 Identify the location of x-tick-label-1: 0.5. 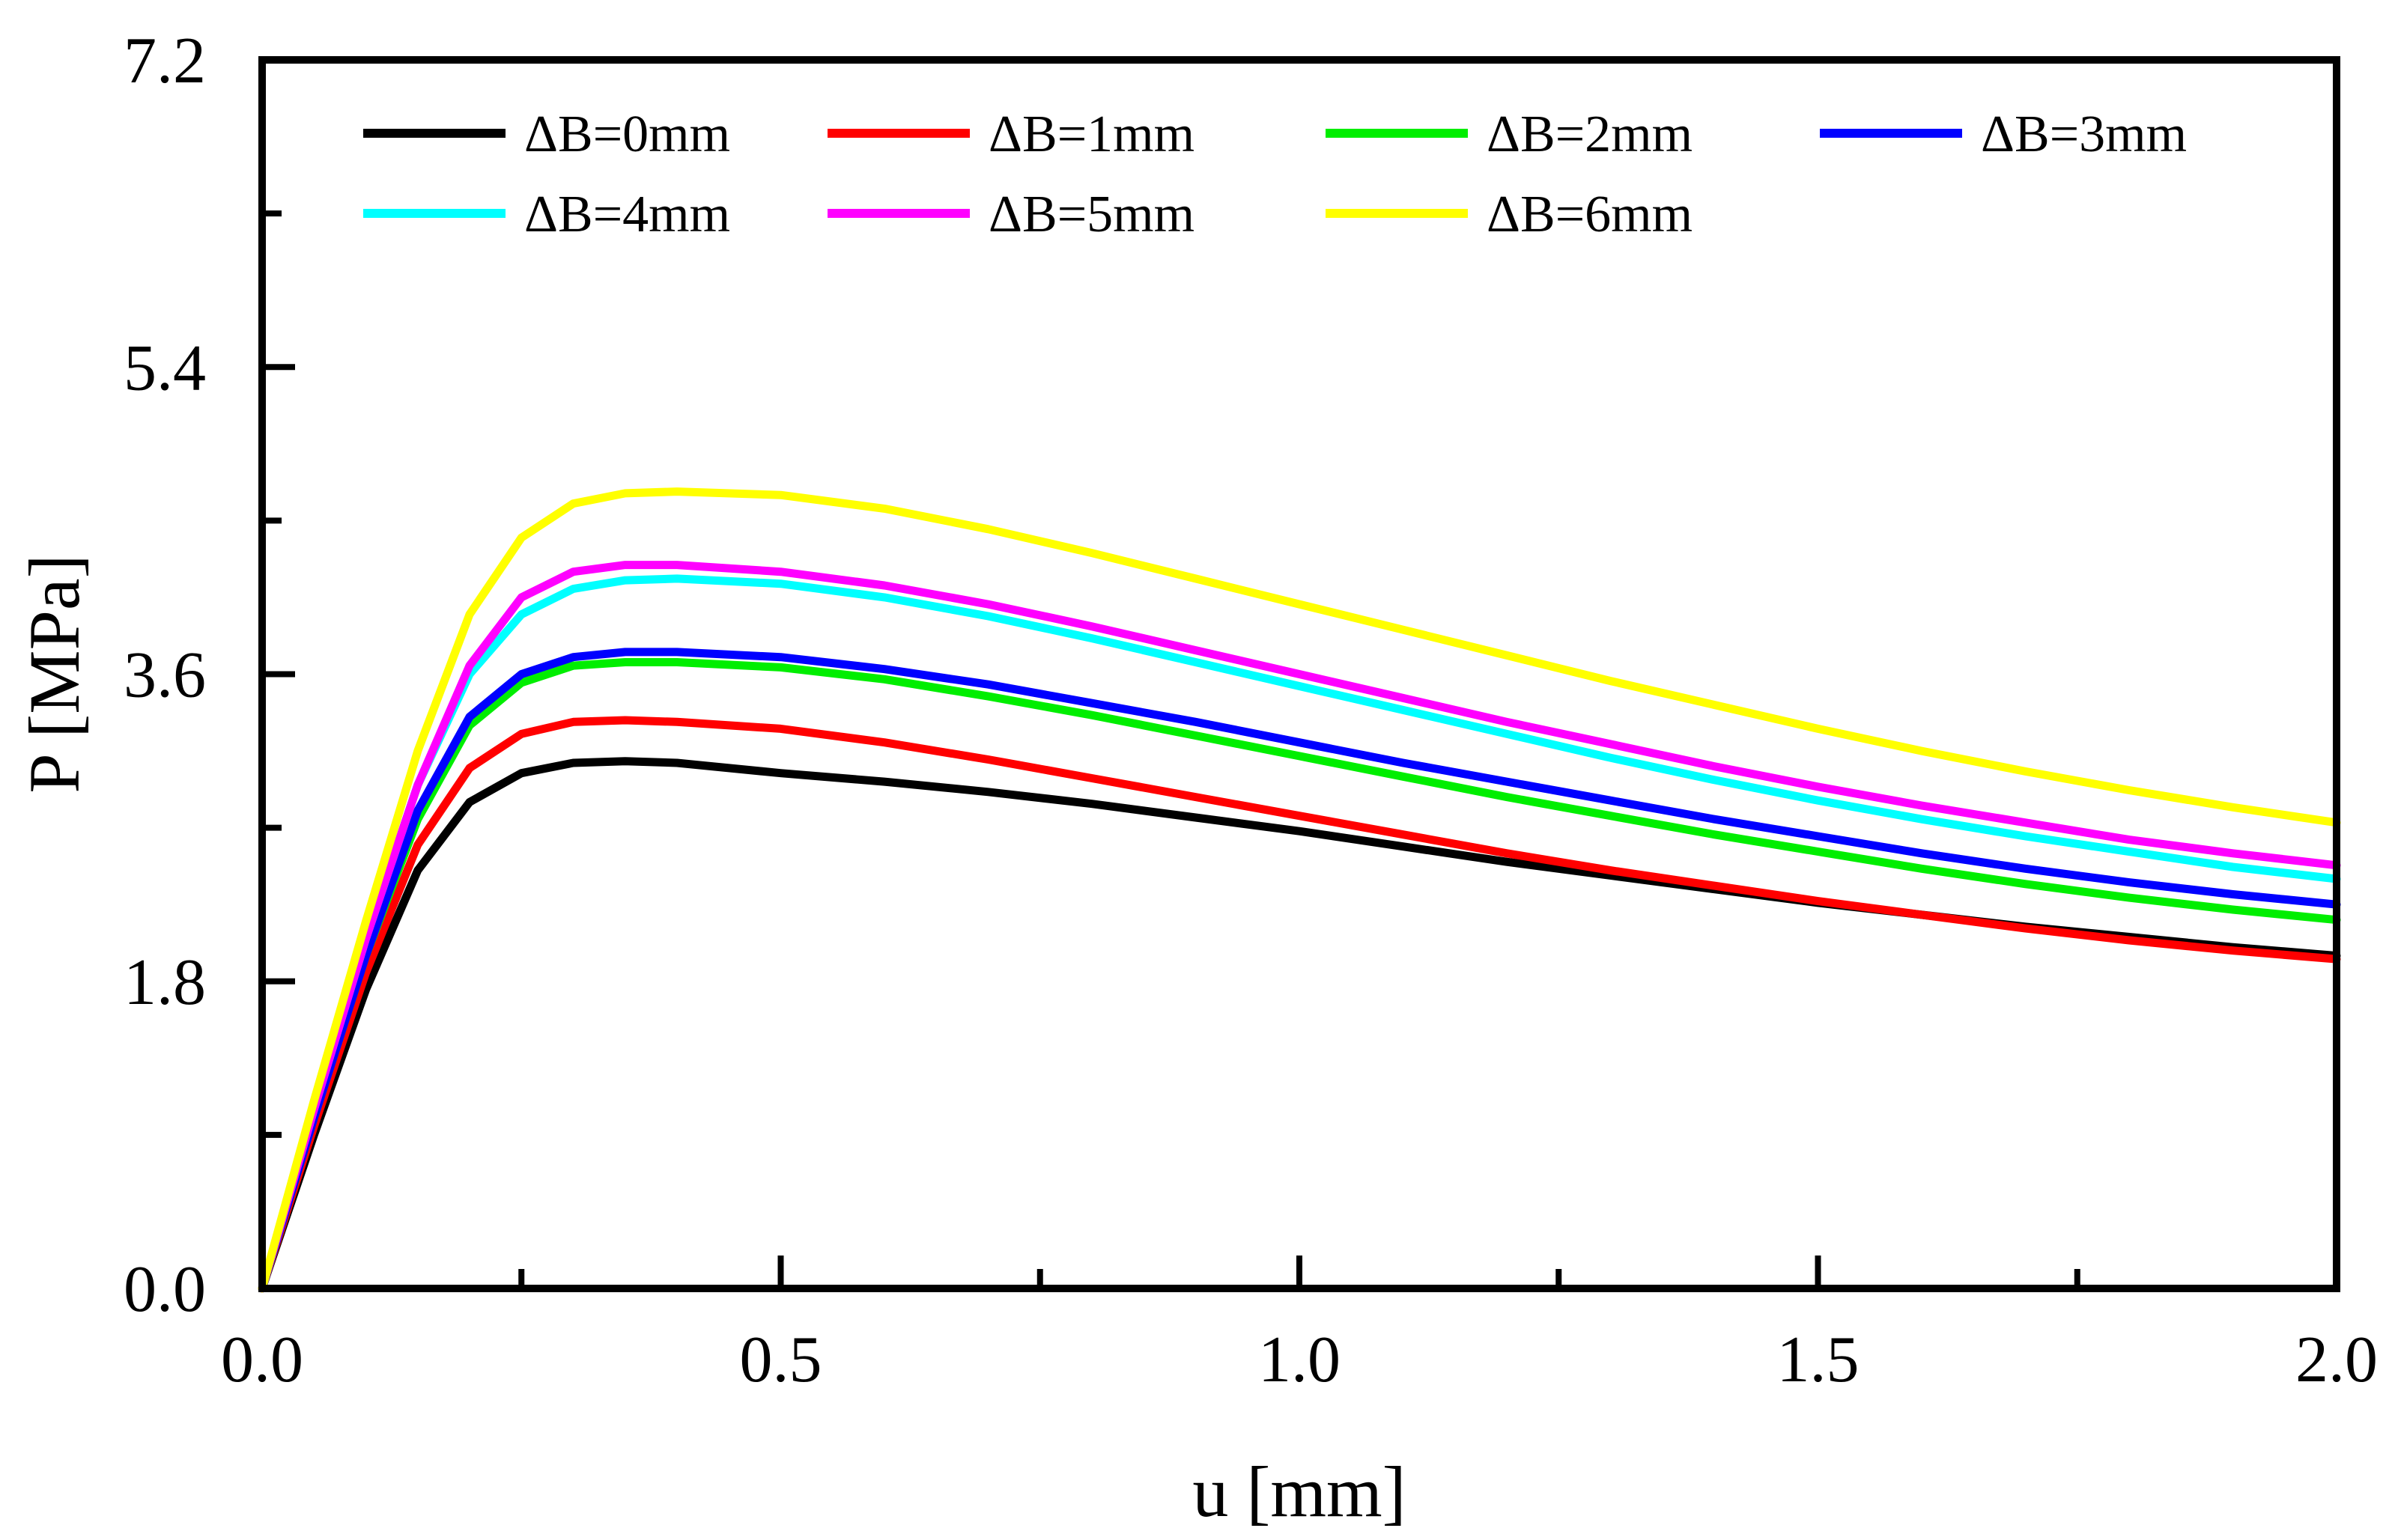
(781, 1360).